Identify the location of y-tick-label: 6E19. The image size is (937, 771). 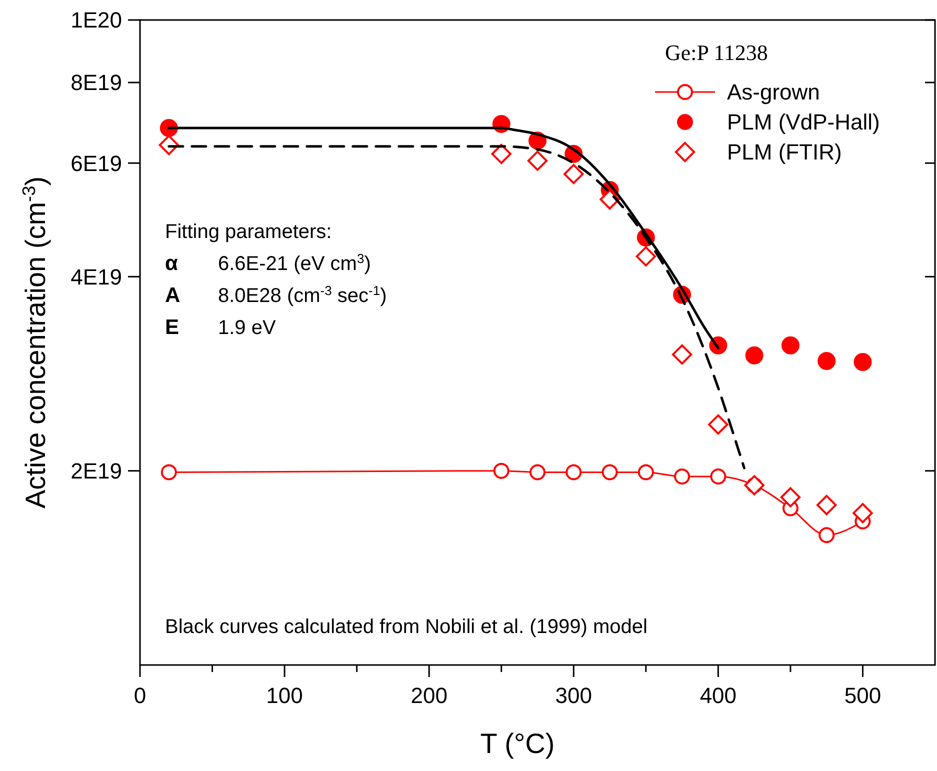
(96, 163).